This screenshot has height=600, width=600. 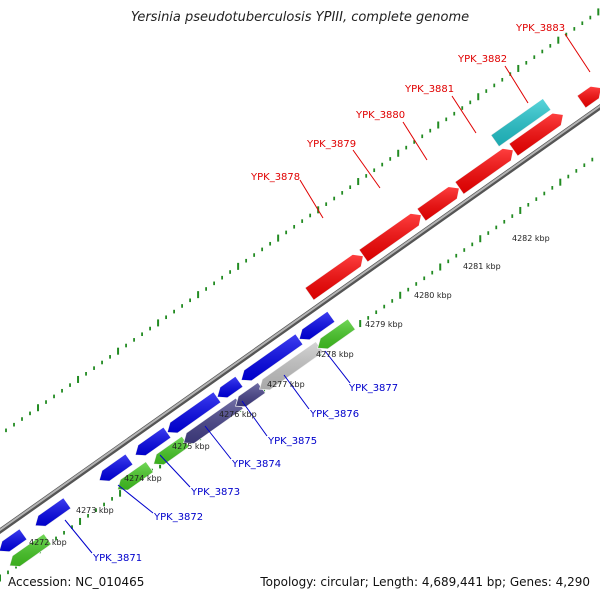 What do you see at coordinates (531, 238) in the screenshot?
I see `kbp-label: 4282 kbp` at bounding box center [531, 238].